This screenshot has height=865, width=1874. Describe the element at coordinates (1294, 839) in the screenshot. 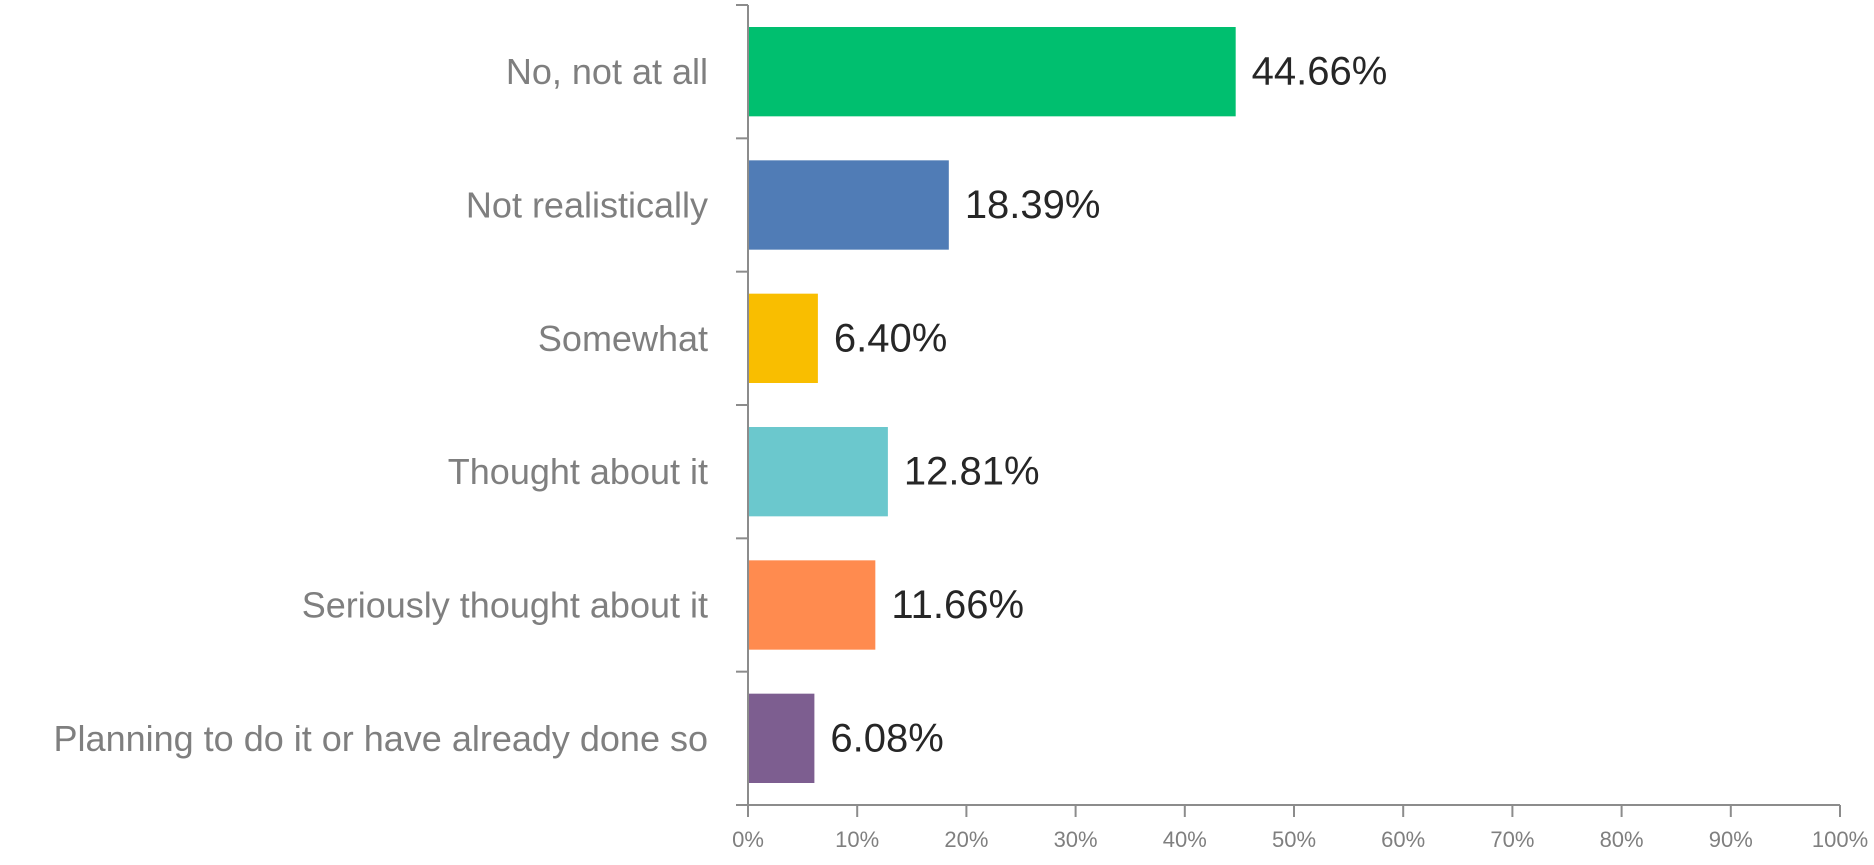

I see `x-tick-label: 50%` at that location.